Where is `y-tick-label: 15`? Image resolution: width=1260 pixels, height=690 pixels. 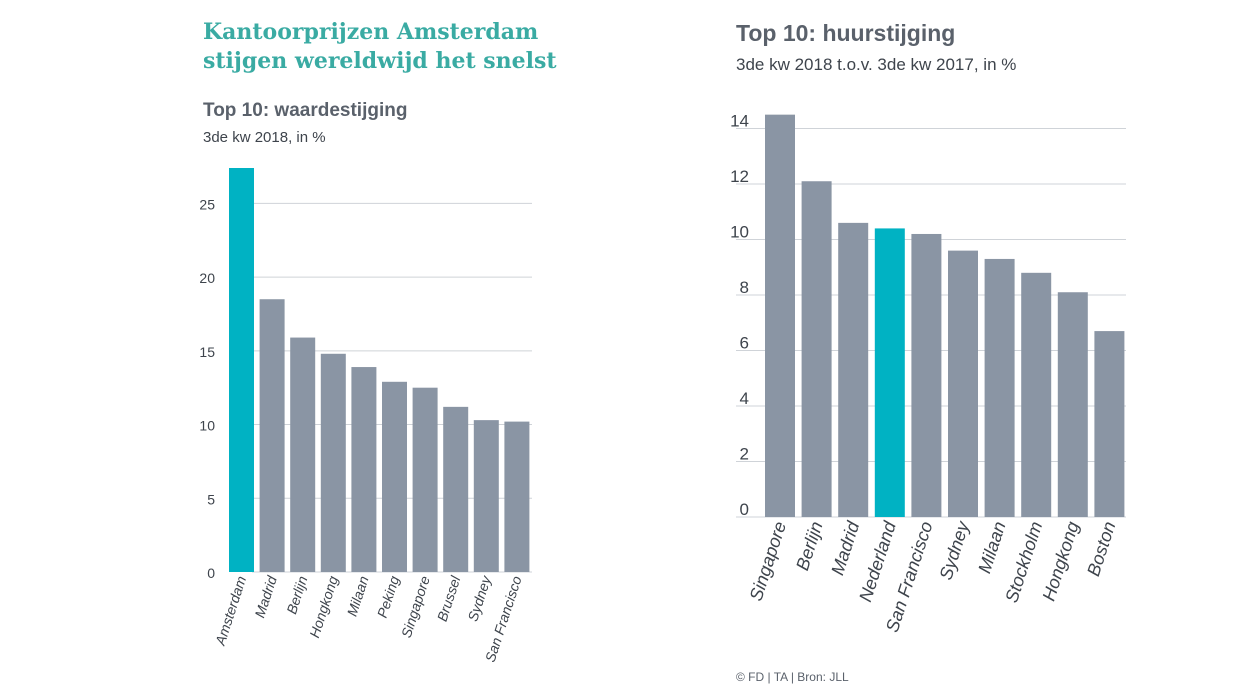 y-tick-label: 15 is located at coordinates (207, 352).